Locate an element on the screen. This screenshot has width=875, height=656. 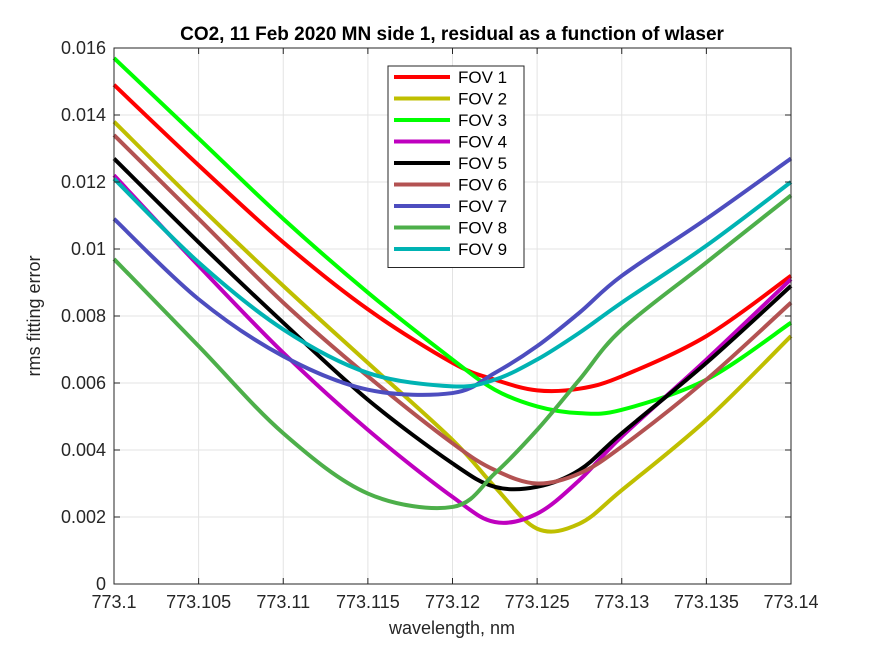
y-tick-label: 0.014 is located at coordinates (83, 115).